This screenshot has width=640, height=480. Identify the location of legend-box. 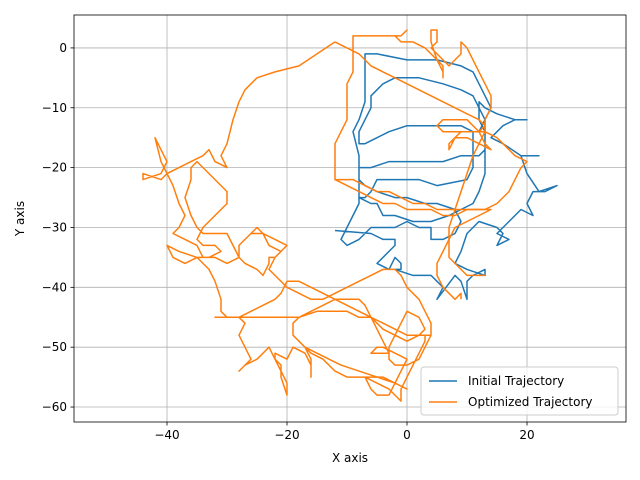
(519, 391).